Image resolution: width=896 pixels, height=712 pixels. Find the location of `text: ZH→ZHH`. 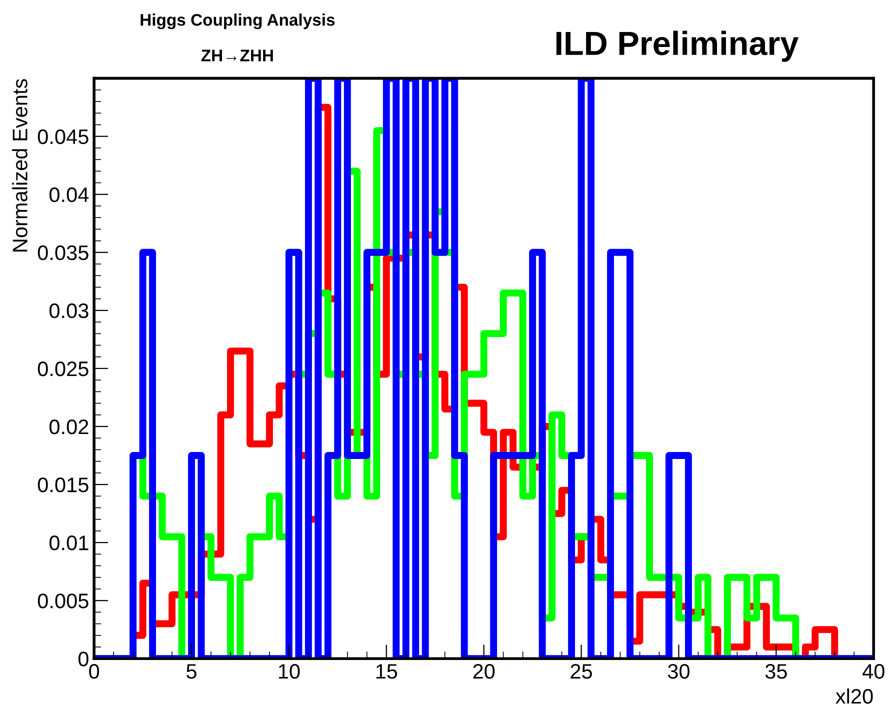

text: ZH→ZHH is located at coordinates (237, 56).